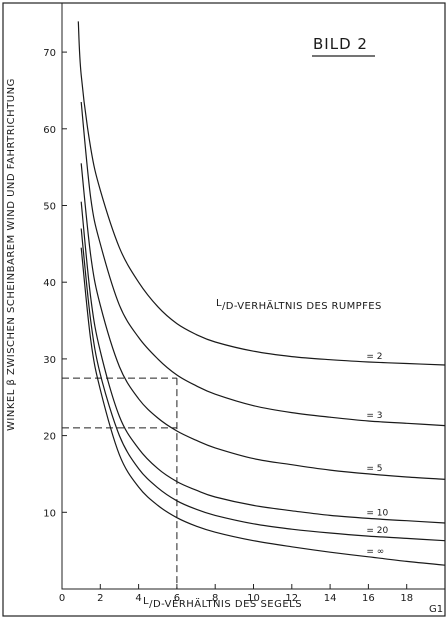 Image resolution: width=448 pixels, height=619 pixels. Describe the element at coordinates (49, 513) in the screenshot. I see `y-tick-label: 10` at that location.